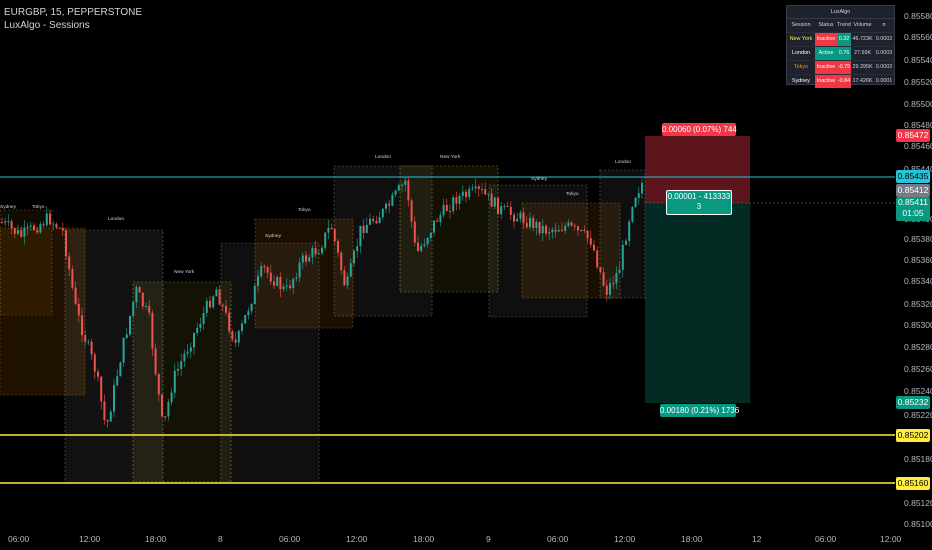  I want to click on trend-value: -0.84, so click(844, 81).